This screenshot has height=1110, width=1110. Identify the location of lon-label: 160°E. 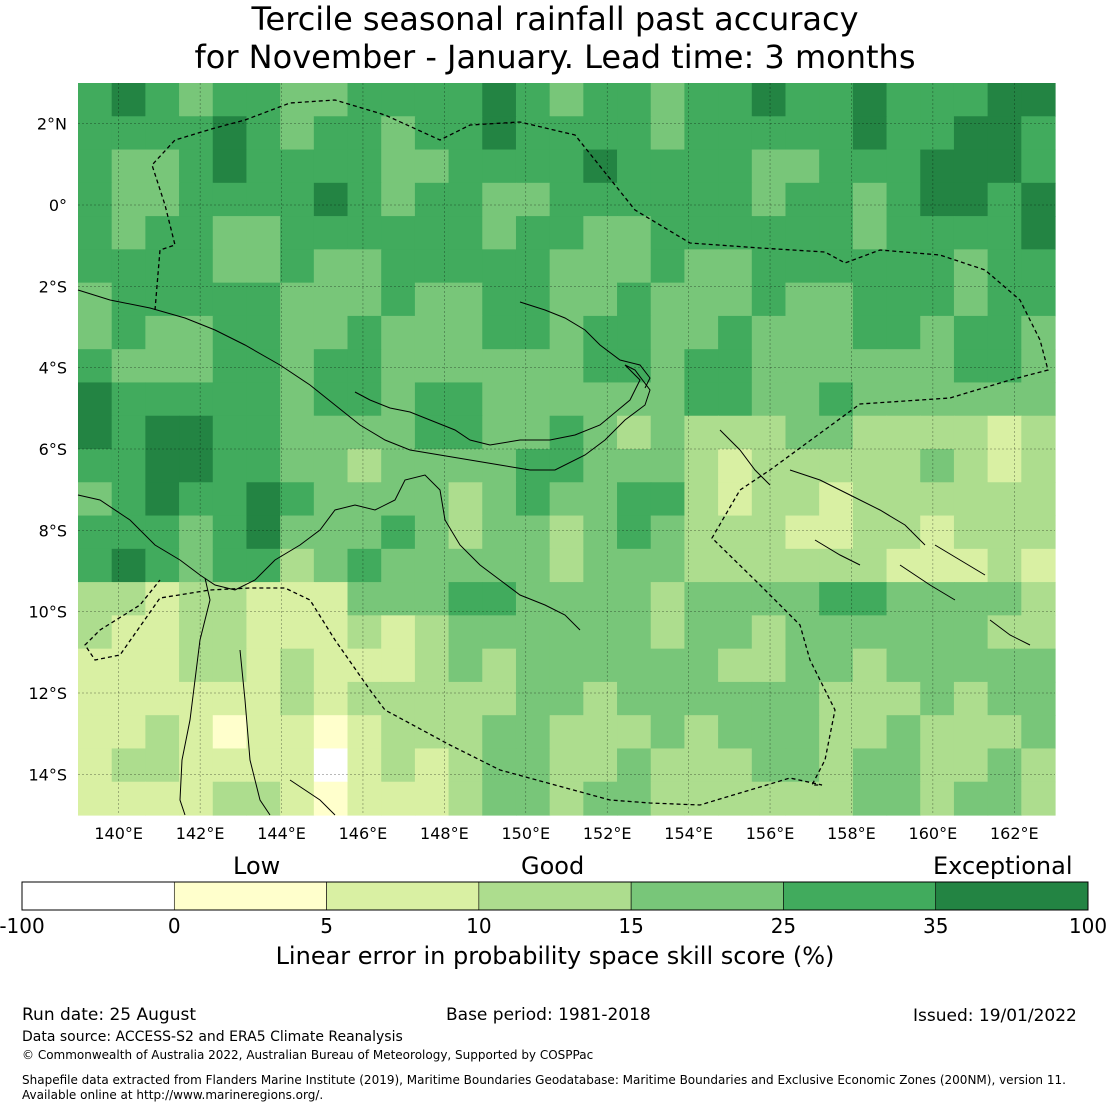
(933, 833).